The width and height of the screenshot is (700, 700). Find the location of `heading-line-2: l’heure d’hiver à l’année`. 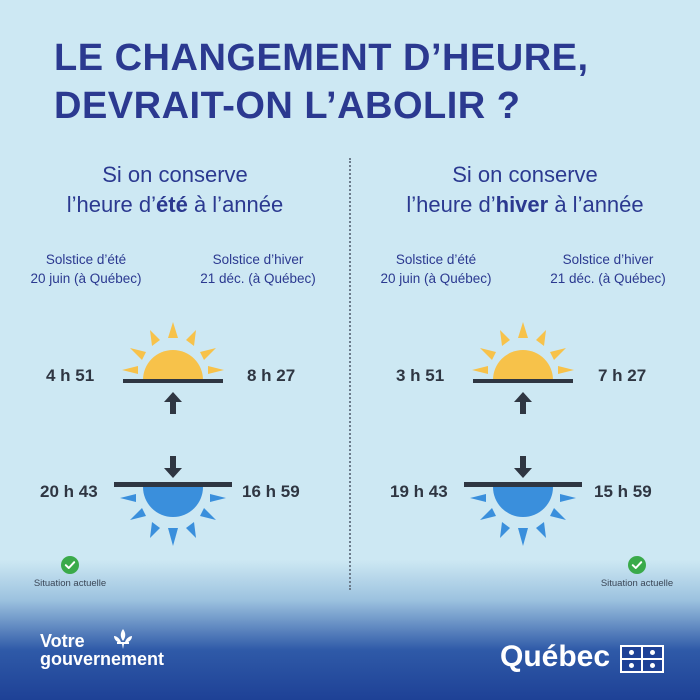

heading-line-2: l’heure d’hiver à l’année is located at coordinates (525, 205).